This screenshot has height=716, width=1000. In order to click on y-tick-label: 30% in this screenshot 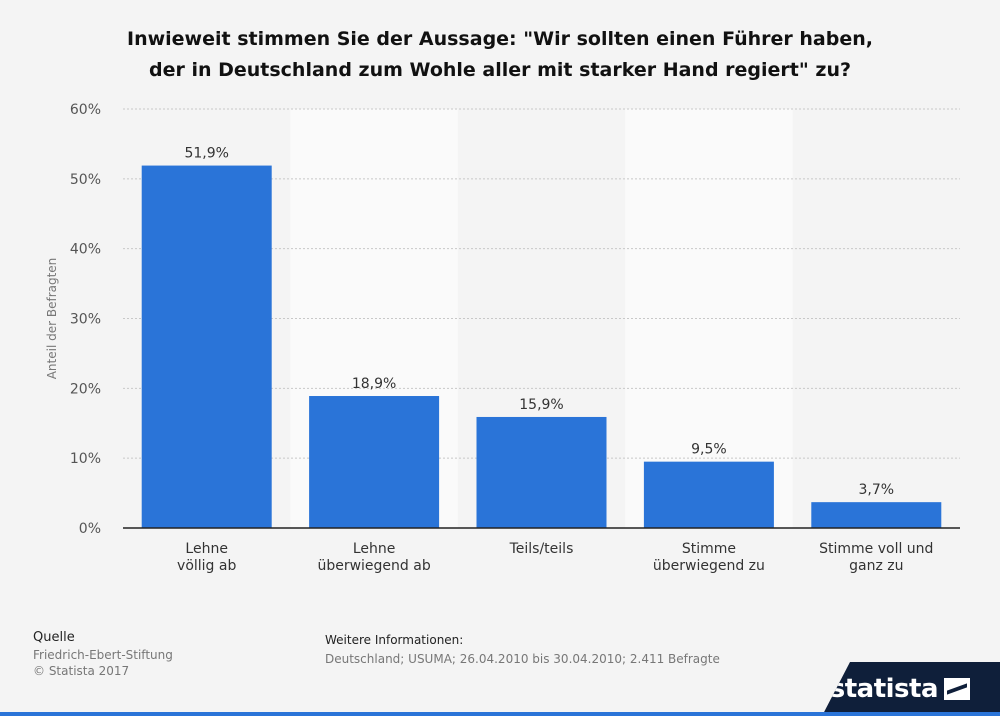, I will do `click(85, 320)`.